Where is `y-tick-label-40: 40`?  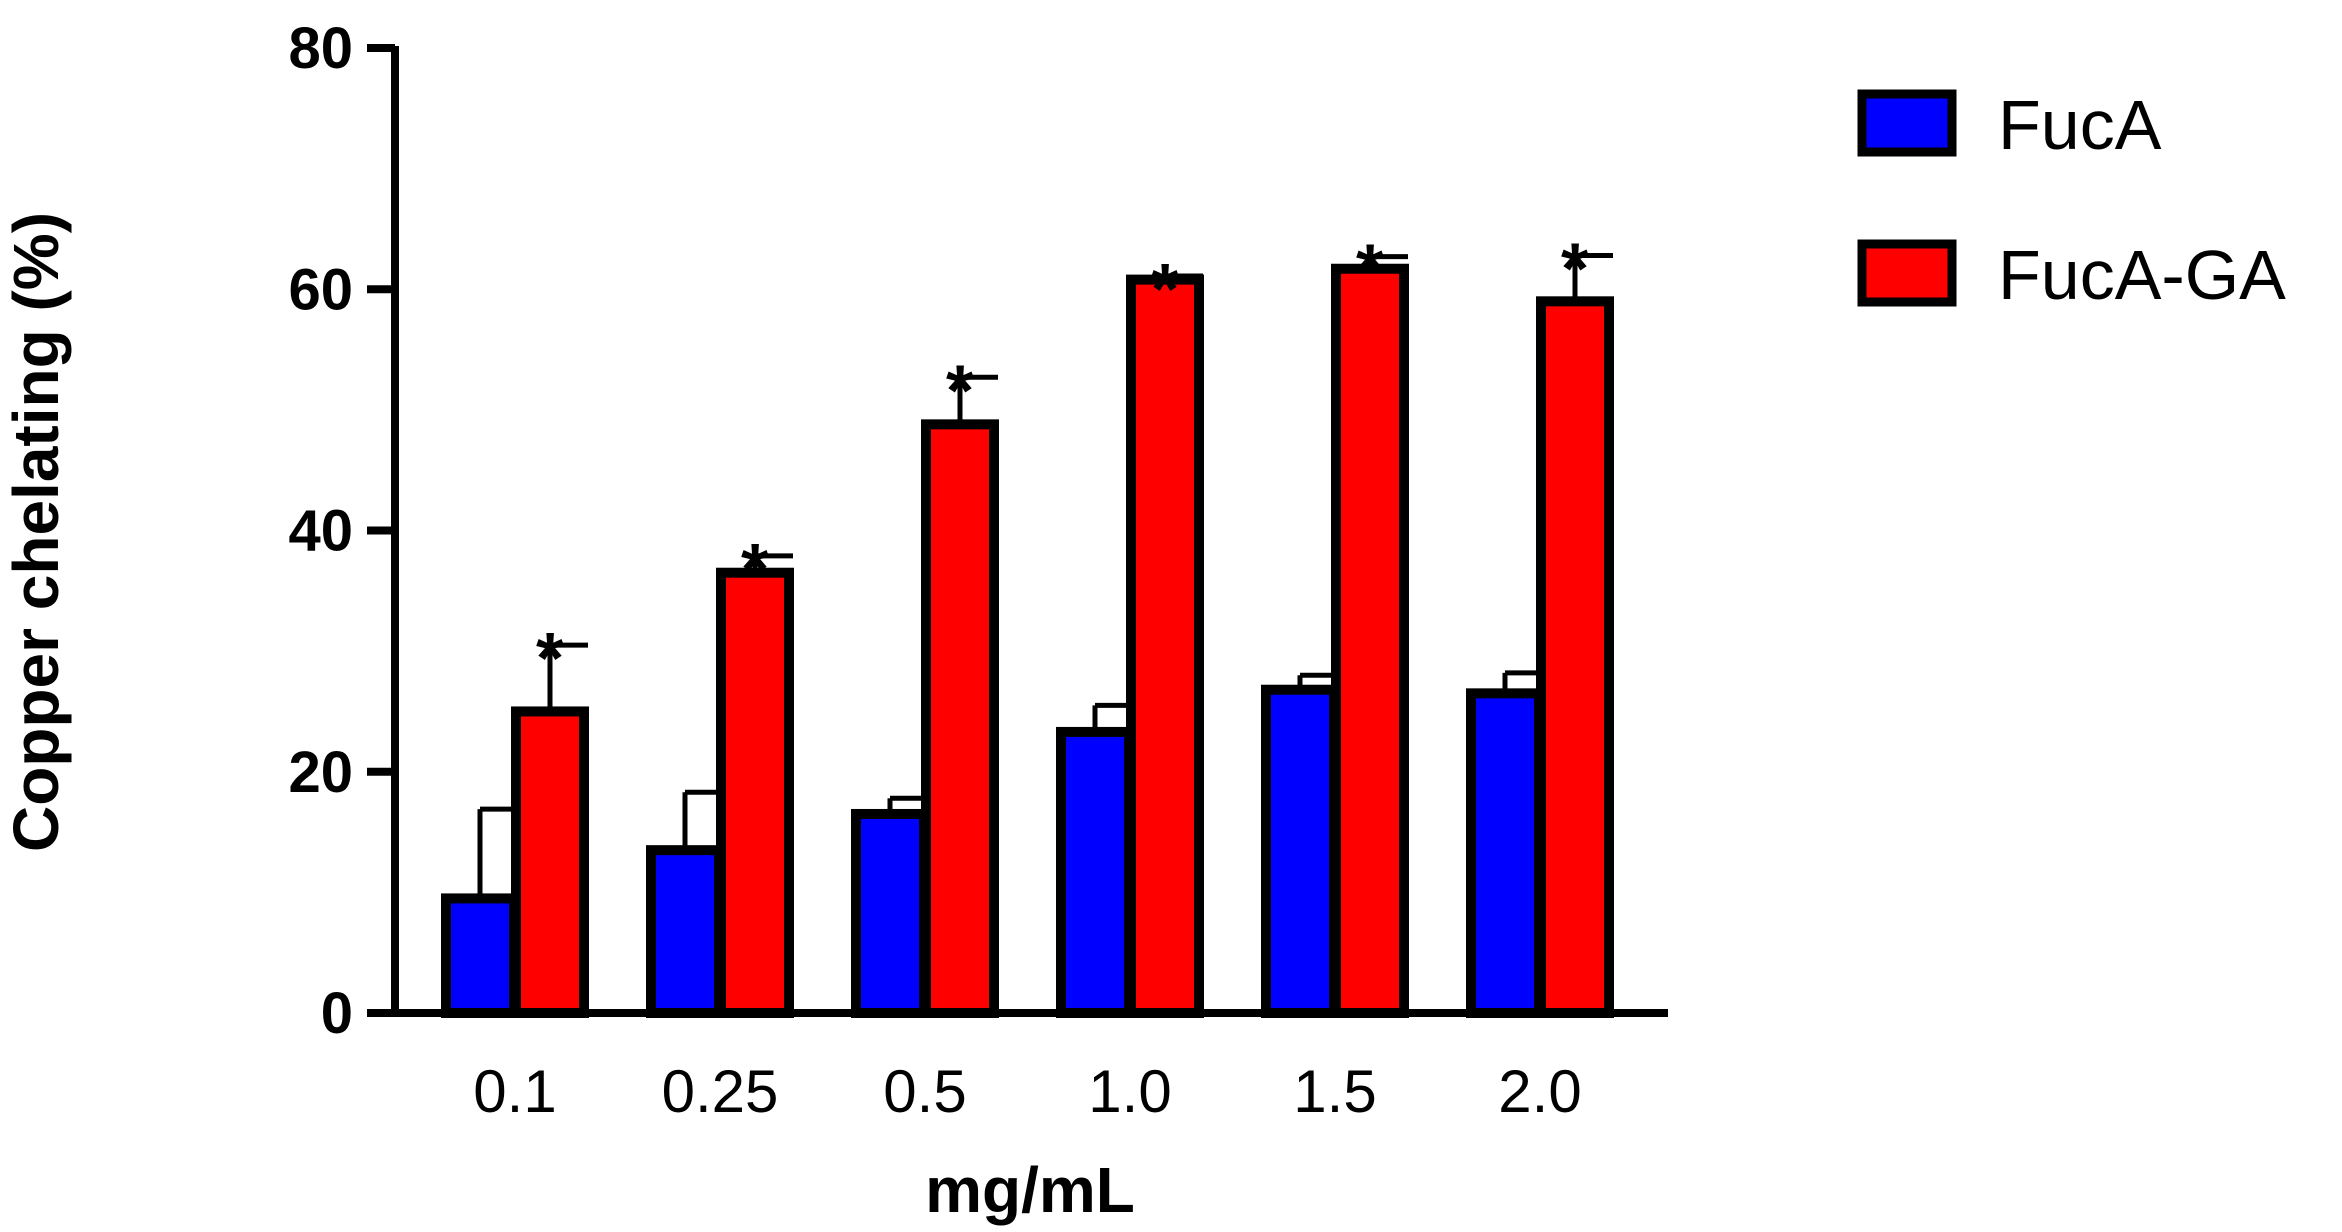
y-tick-label-40: 40 is located at coordinates (320, 531).